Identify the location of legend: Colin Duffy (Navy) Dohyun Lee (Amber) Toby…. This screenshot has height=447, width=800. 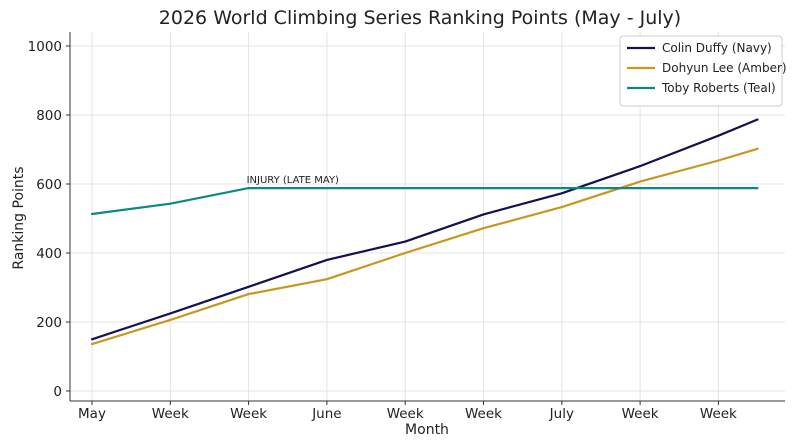
(703, 71).